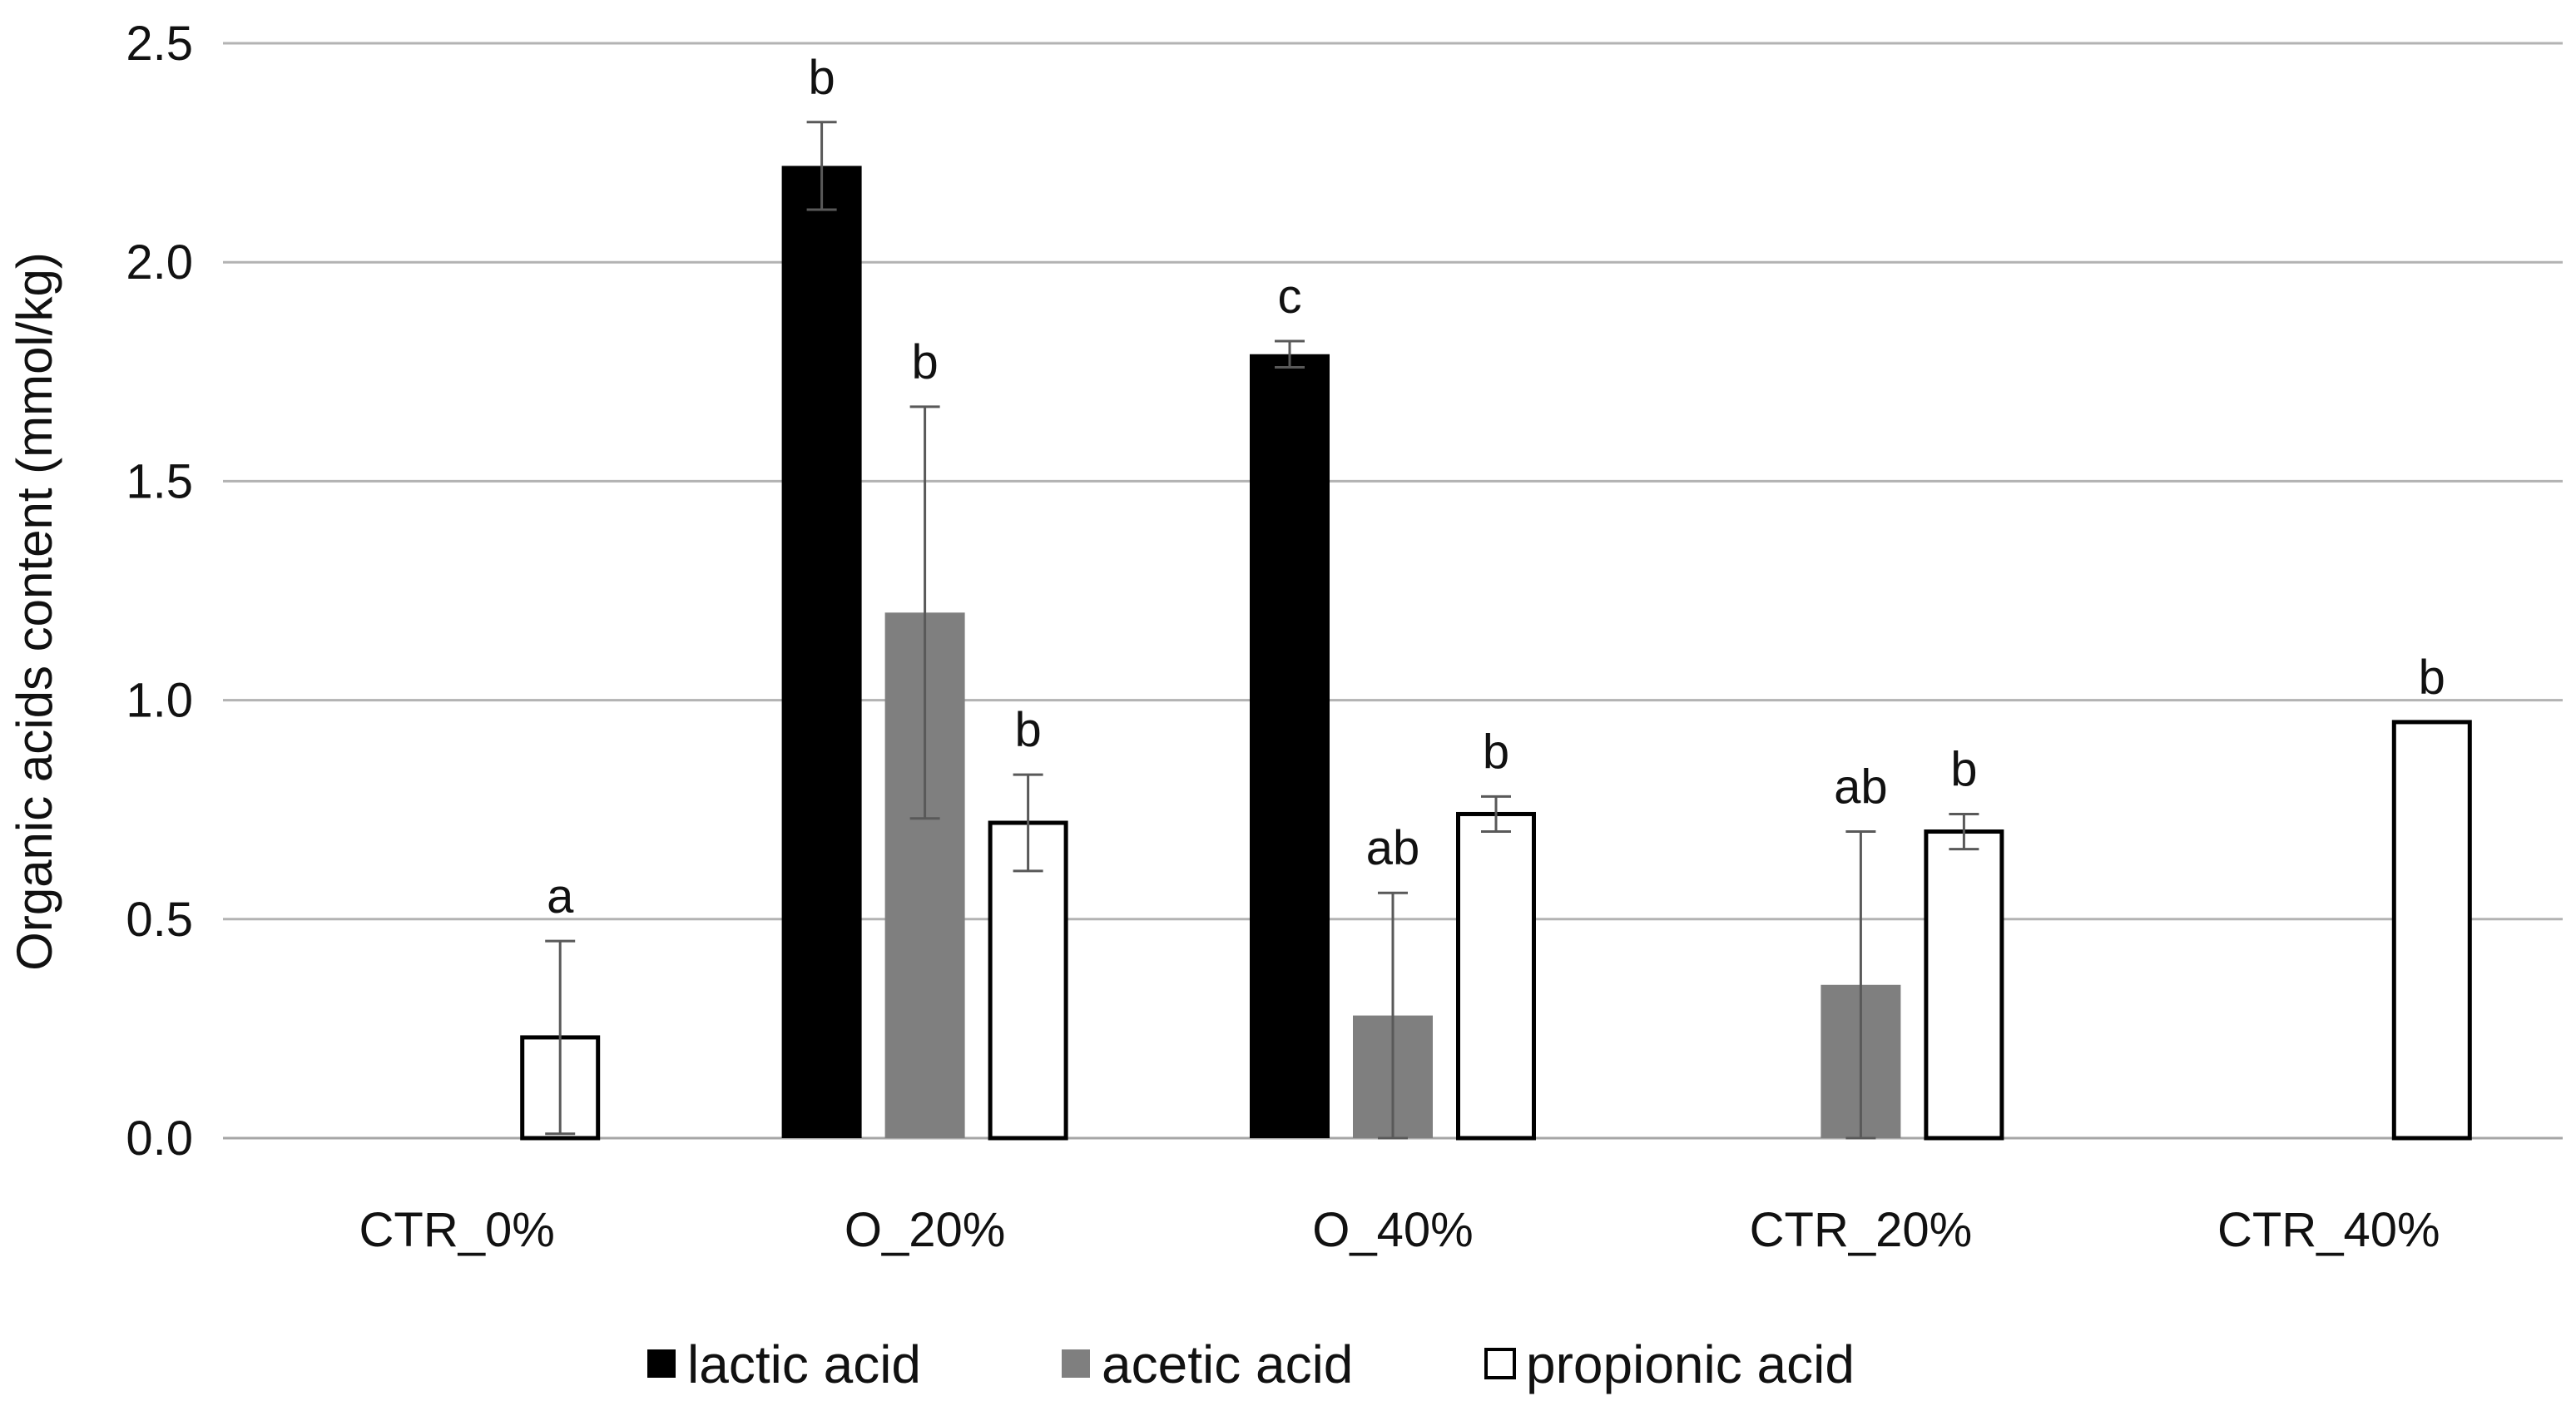  Describe the element at coordinates (159, 481) in the screenshot. I see `y-tick-label: 1.5` at that location.